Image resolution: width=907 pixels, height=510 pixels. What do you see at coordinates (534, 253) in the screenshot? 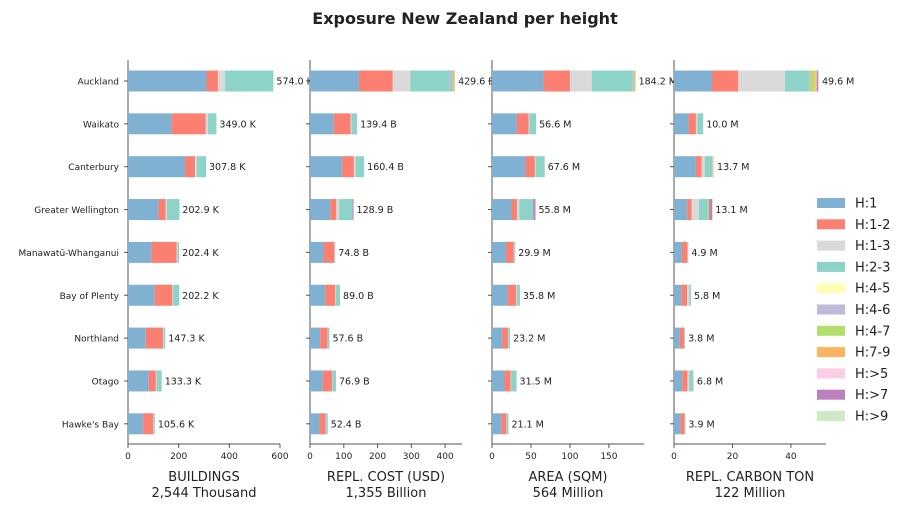
I see `data-label: 29.9 M` at bounding box center [534, 253].